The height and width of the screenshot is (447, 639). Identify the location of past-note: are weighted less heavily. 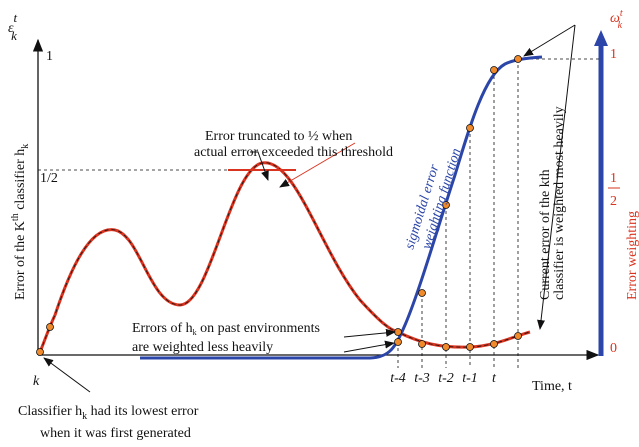
(202, 347).